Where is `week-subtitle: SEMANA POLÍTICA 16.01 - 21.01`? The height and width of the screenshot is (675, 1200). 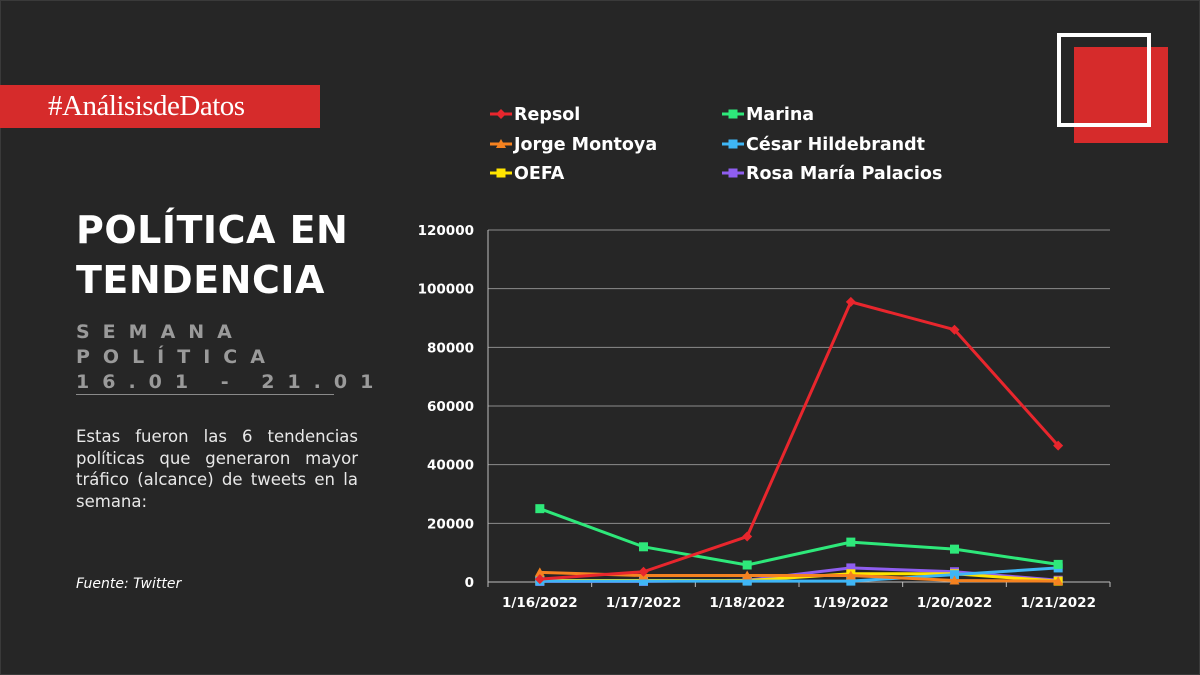
week-subtitle: SEMANA POLÍTICA 16.01 - 21.01 is located at coordinates (226, 357).